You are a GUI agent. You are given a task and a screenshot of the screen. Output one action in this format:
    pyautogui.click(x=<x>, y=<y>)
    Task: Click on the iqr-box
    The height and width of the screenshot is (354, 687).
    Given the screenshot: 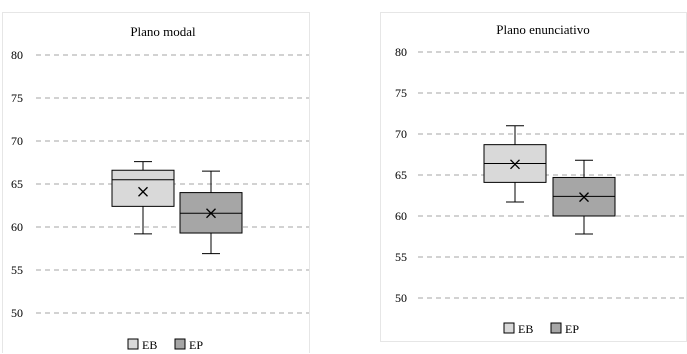 What is the action you would take?
    pyautogui.click(x=143, y=188)
    